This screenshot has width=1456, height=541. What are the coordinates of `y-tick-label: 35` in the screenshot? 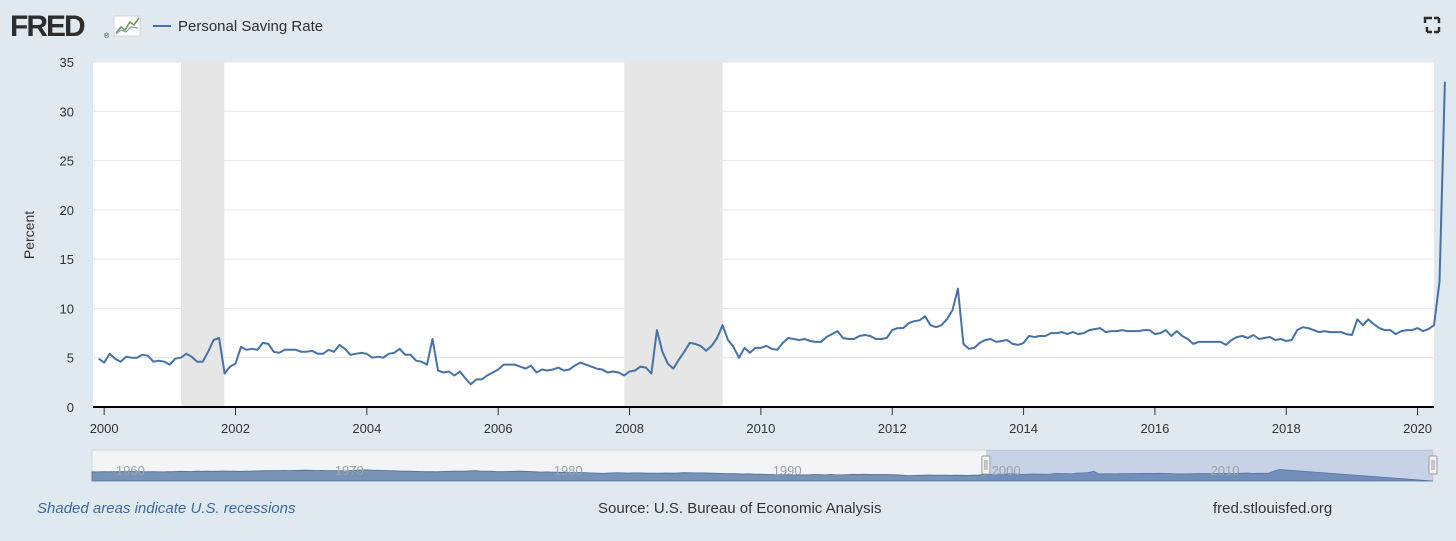 It's located at (67, 62).